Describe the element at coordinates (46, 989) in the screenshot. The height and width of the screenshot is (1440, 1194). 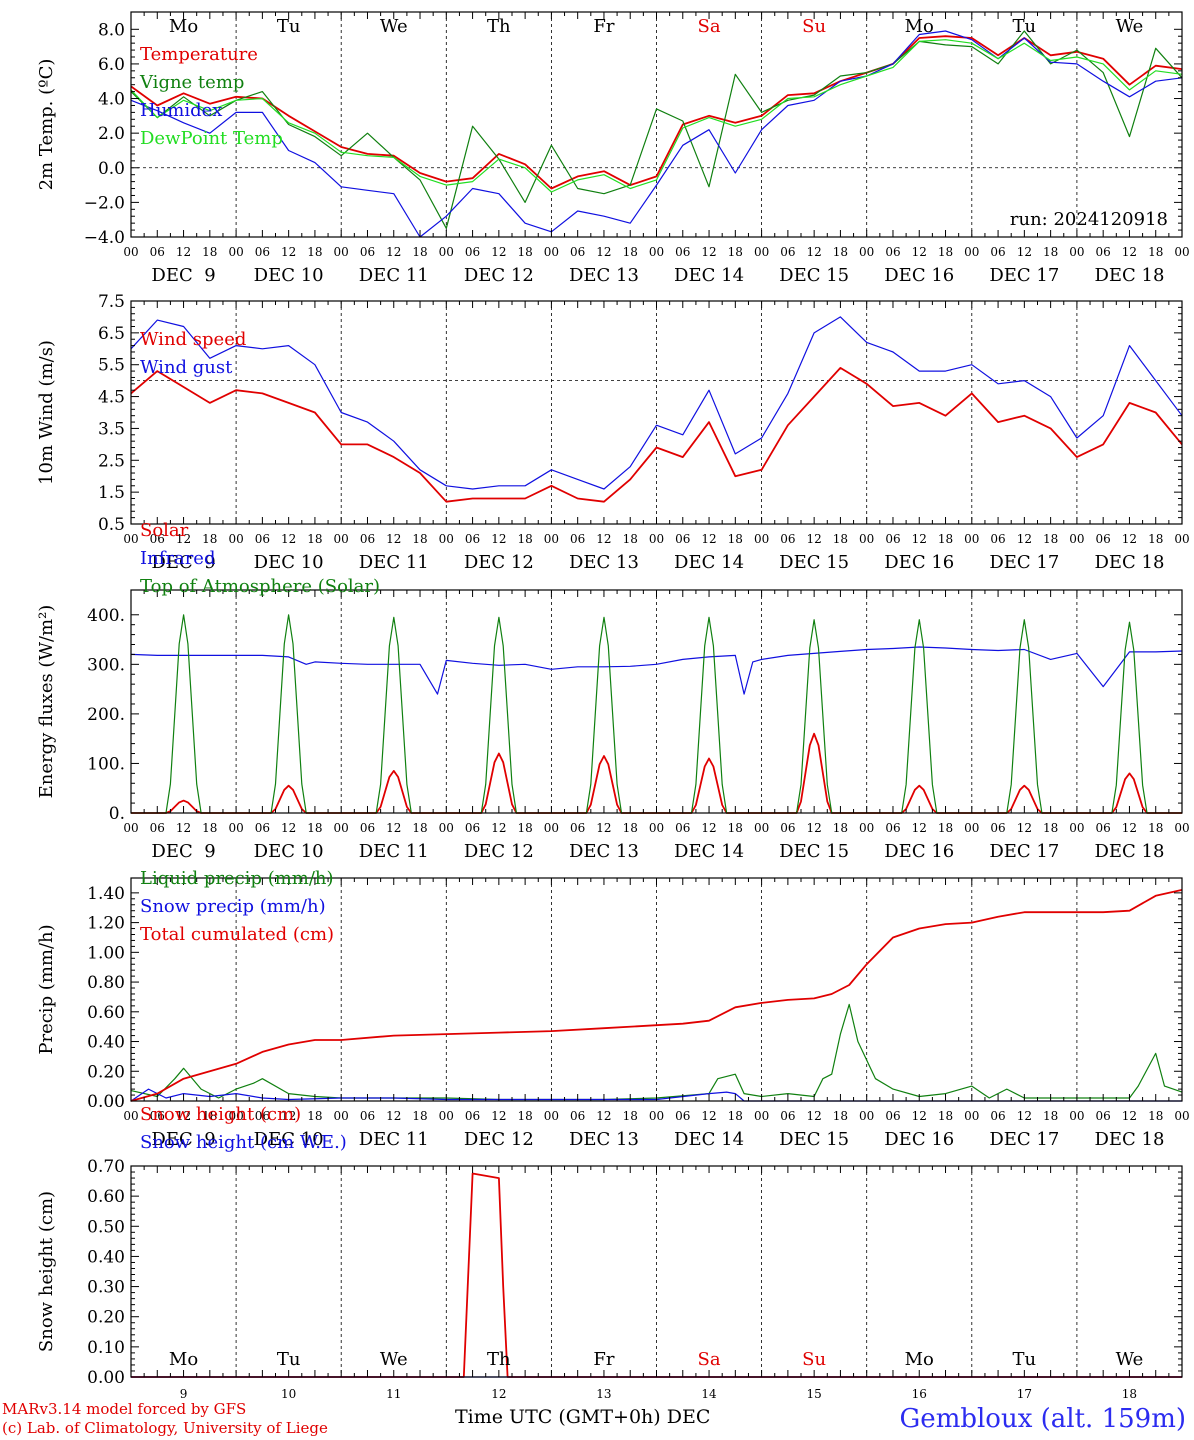
I see `y-axis-label: Precip (mm/h)` at that location.